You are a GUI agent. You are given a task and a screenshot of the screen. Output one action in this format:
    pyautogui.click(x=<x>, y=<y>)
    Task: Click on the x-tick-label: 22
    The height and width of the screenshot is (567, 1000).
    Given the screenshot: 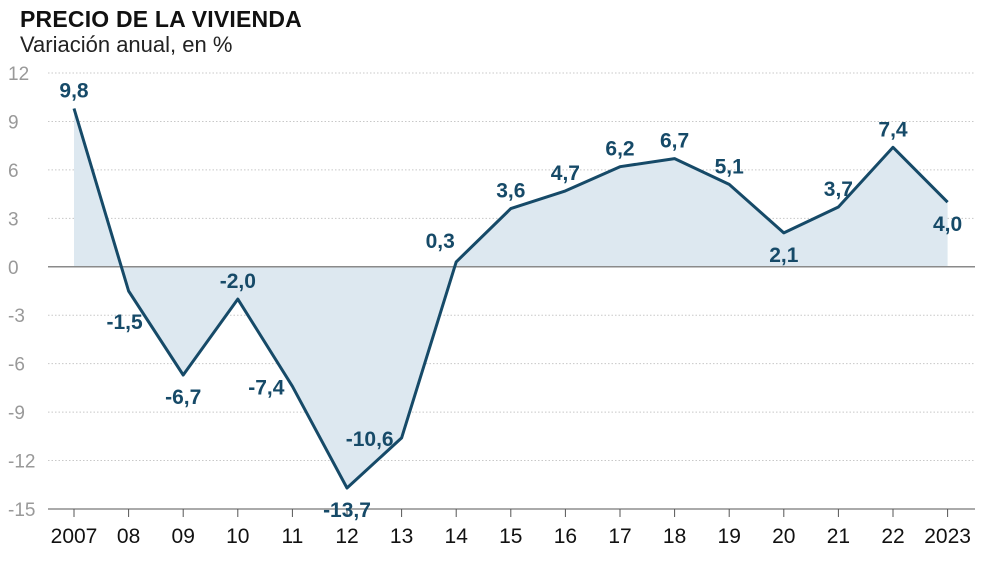 What is the action you would take?
    pyautogui.click(x=892, y=536)
    